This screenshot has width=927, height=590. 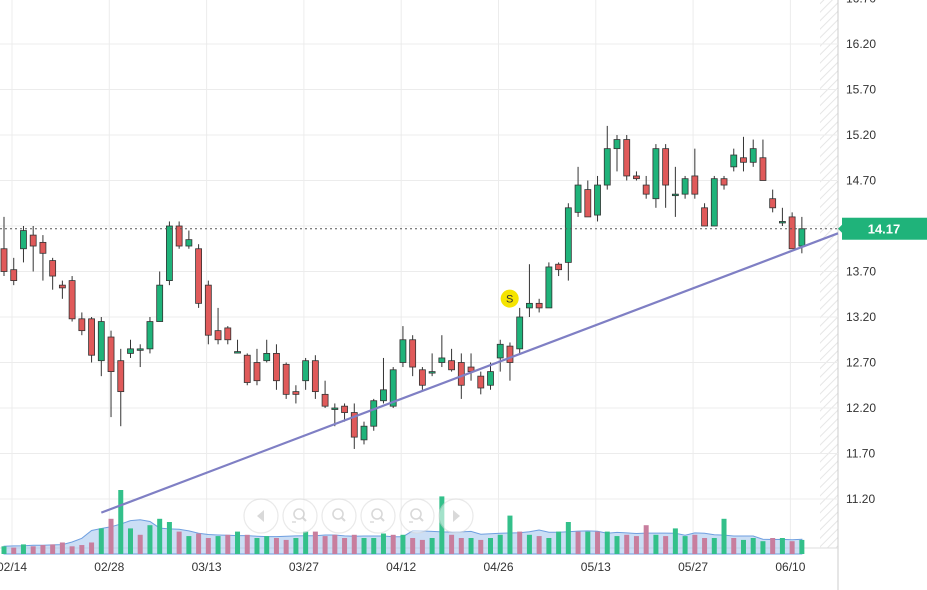 I want to click on zoom-in-button, so click(x=300, y=516).